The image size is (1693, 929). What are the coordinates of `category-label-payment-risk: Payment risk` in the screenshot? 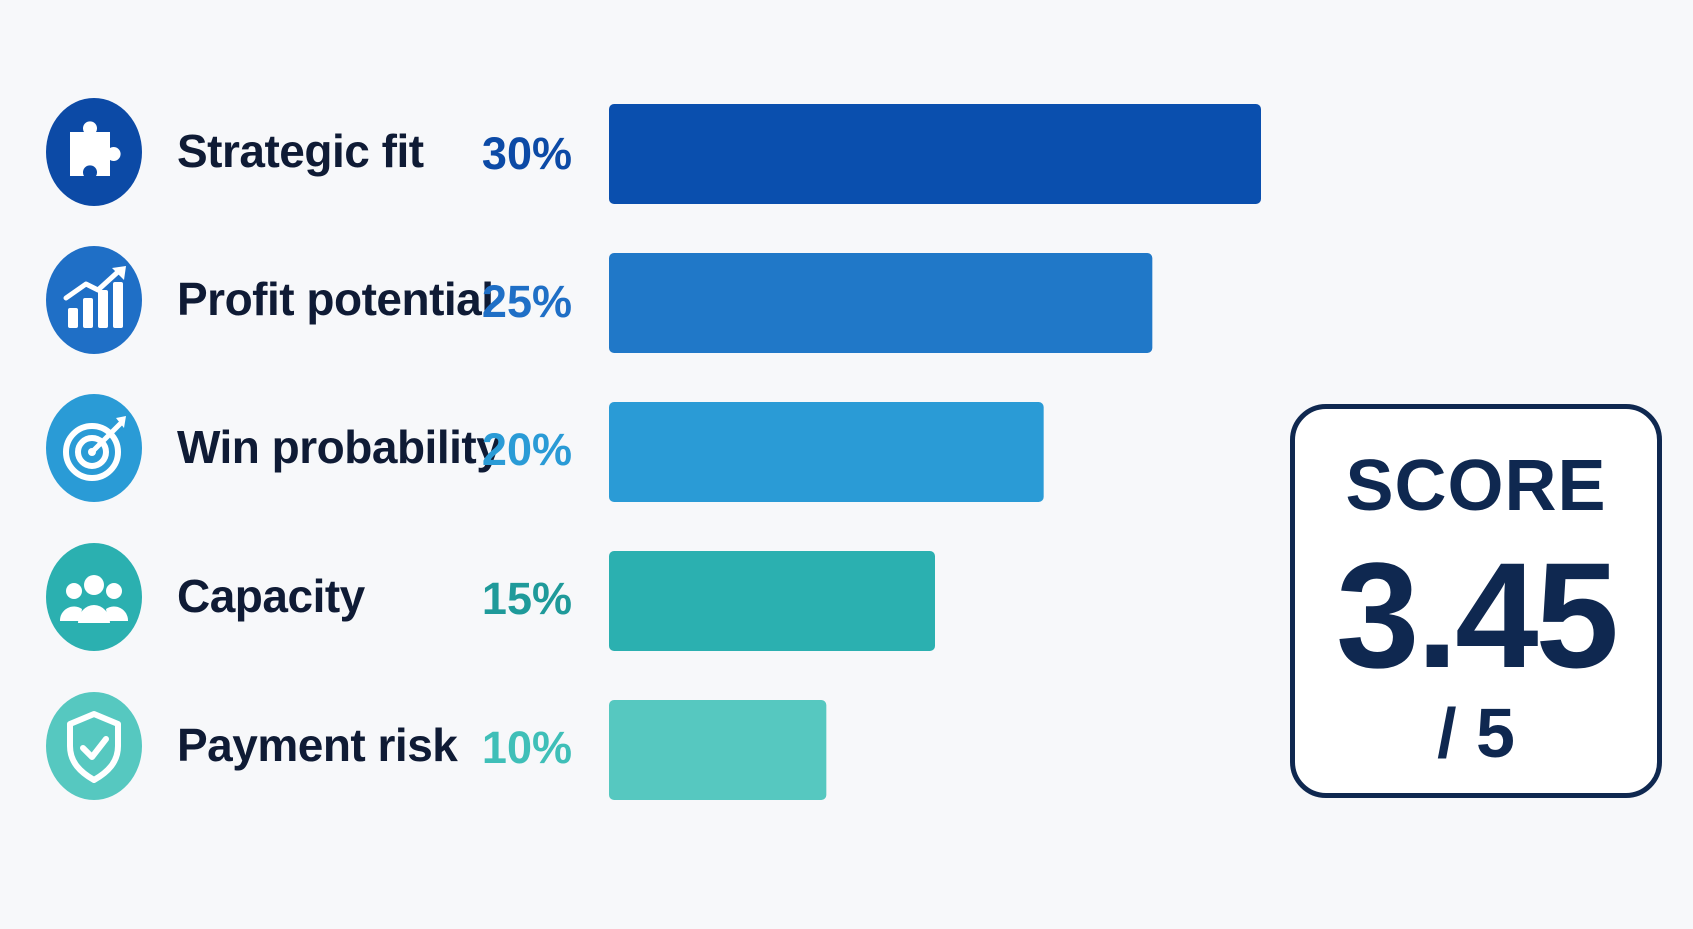 It's located at (317, 745).